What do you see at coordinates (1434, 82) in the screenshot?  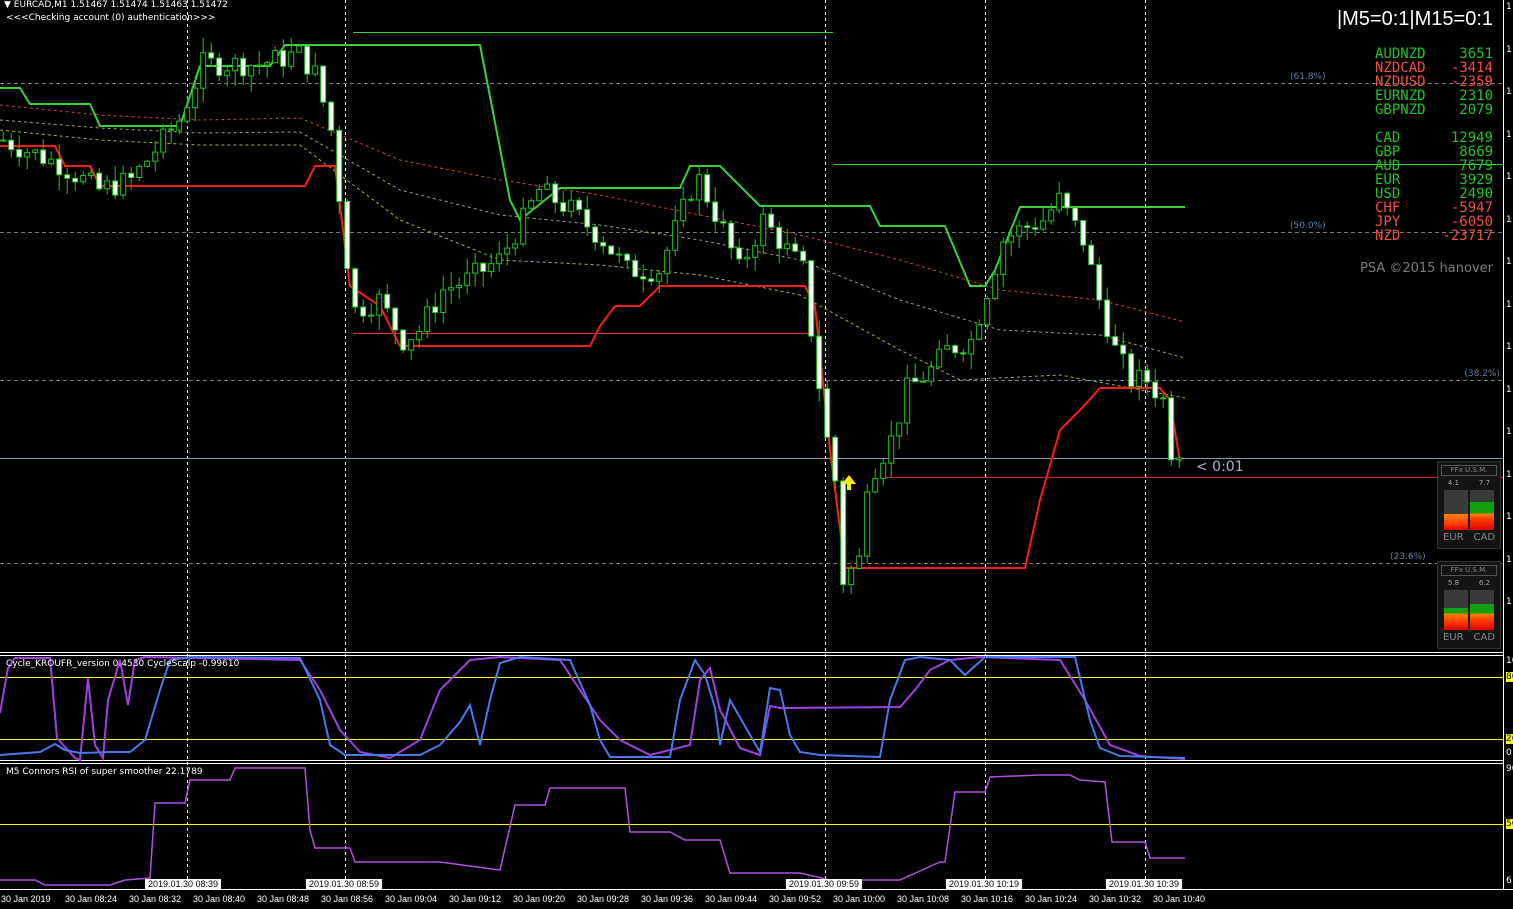 I see `strength-row: NZDUSD -2359` at bounding box center [1434, 82].